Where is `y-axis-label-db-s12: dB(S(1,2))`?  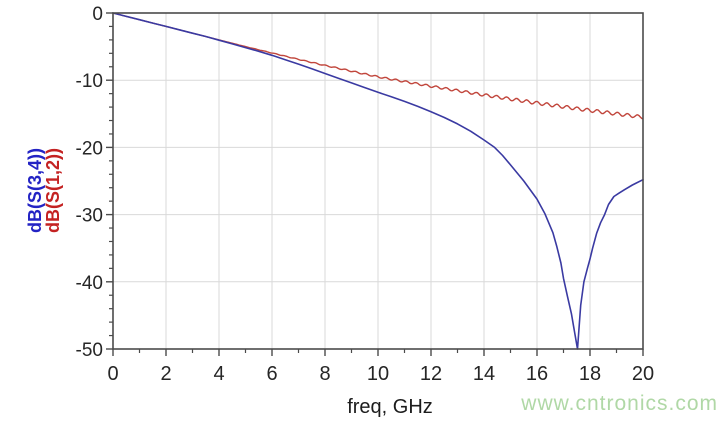
y-axis-label-db-s12: dB(S(1,2)) is located at coordinates (53, 190).